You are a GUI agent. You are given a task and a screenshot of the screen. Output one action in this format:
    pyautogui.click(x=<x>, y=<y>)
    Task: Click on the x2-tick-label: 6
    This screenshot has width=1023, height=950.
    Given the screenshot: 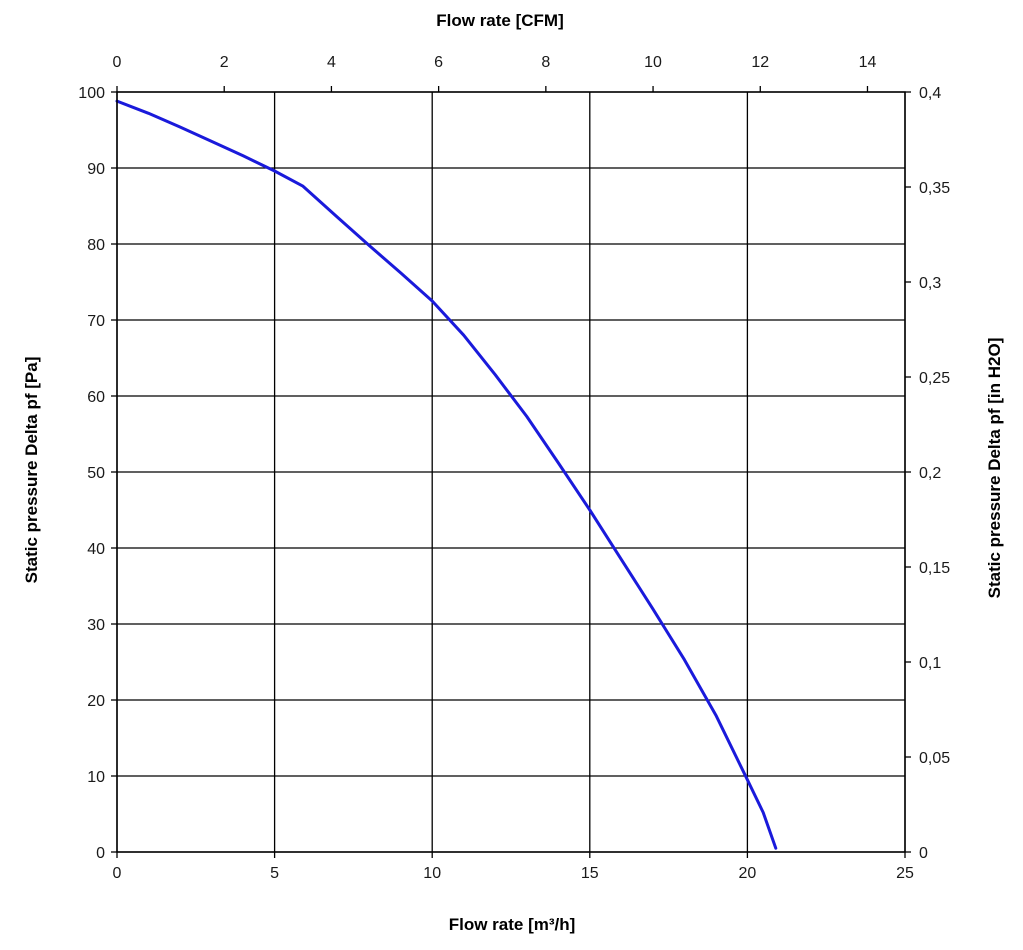 What is the action you would take?
    pyautogui.click(x=438, y=62)
    